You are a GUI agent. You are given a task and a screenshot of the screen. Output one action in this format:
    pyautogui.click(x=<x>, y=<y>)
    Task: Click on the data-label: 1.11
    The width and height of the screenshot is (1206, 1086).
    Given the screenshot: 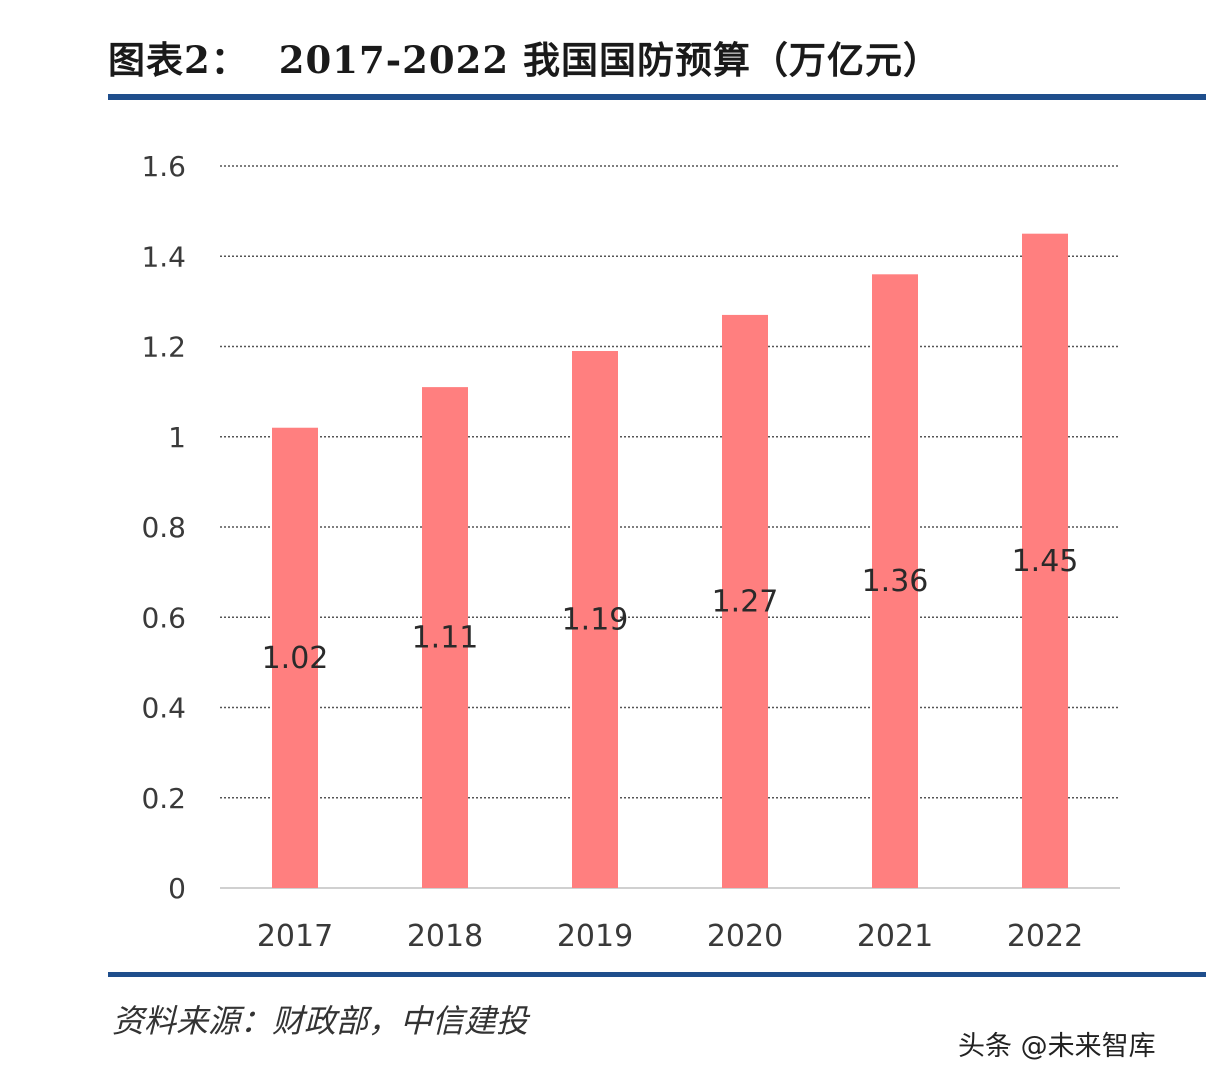 What is the action you would take?
    pyautogui.click(x=445, y=638)
    